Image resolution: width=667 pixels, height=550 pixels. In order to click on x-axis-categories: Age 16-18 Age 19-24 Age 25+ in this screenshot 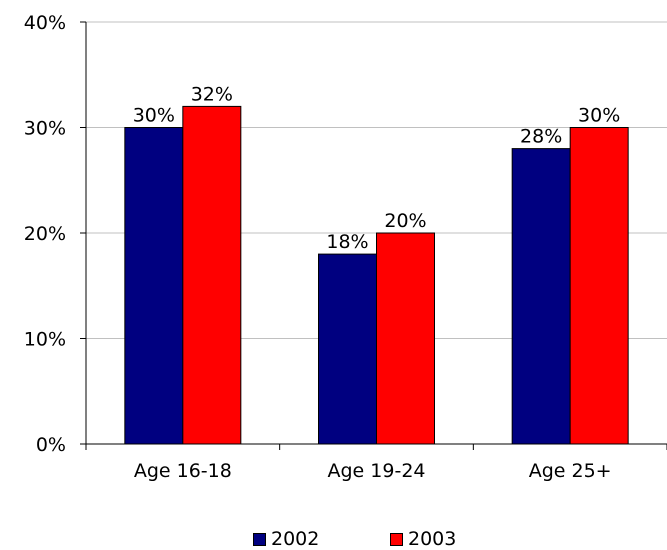, I will do `click(373, 471)`.